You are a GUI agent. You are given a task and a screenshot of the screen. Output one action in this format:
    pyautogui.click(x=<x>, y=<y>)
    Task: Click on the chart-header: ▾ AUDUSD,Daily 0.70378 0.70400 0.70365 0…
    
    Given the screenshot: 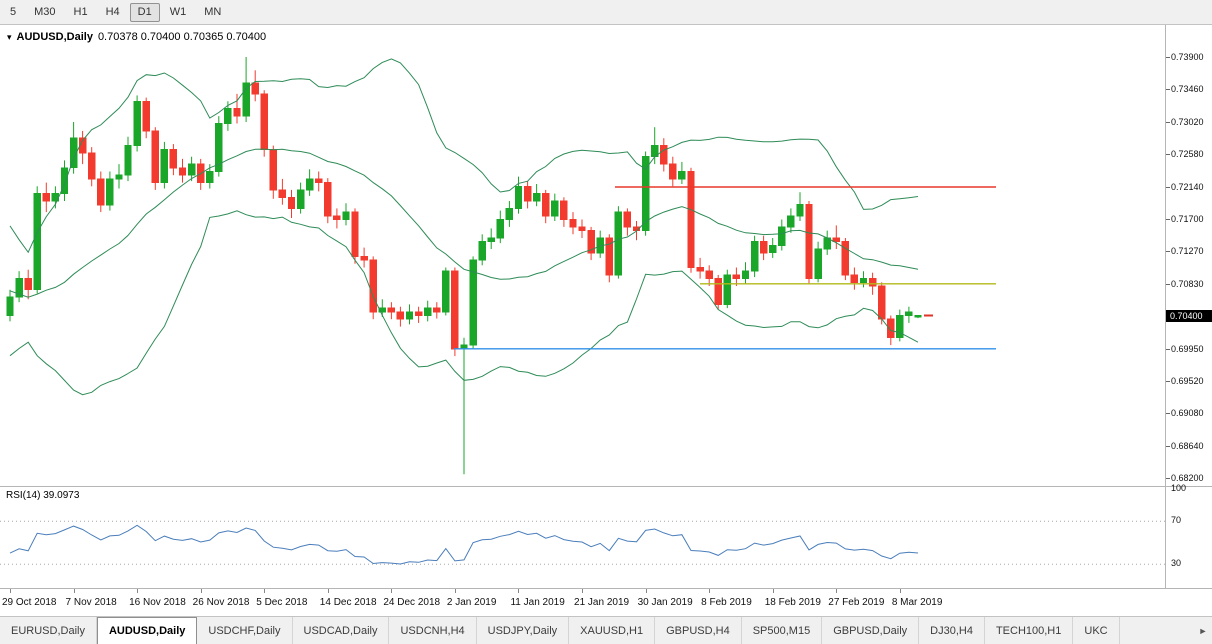 What is the action you would take?
    pyautogui.click(x=136, y=37)
    